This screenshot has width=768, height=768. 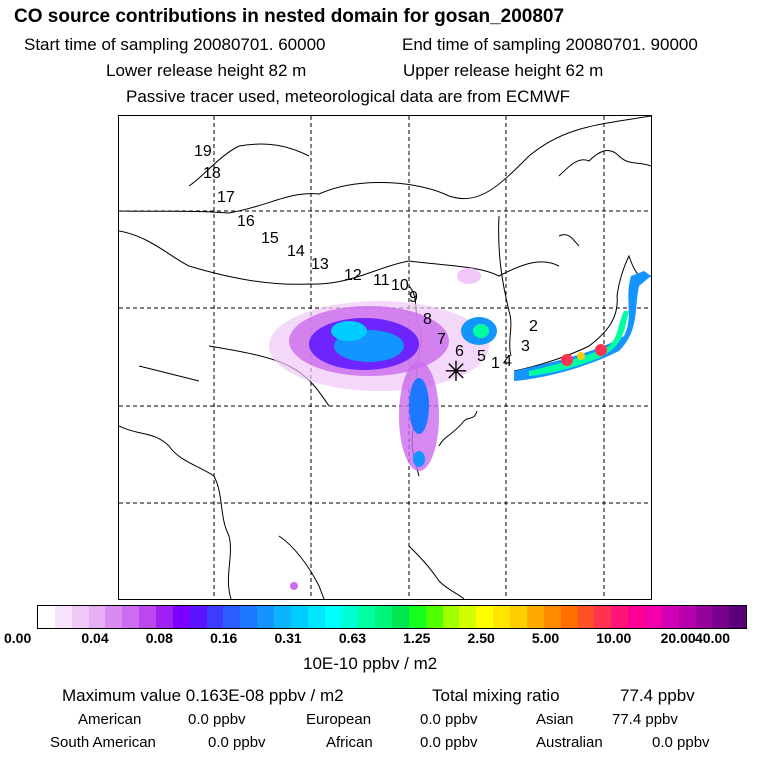 What do you see at coordinates (545, 638) in the screenshot?
I see `colorbar-tick-label: 5.00` at bounding box center [545, 638].